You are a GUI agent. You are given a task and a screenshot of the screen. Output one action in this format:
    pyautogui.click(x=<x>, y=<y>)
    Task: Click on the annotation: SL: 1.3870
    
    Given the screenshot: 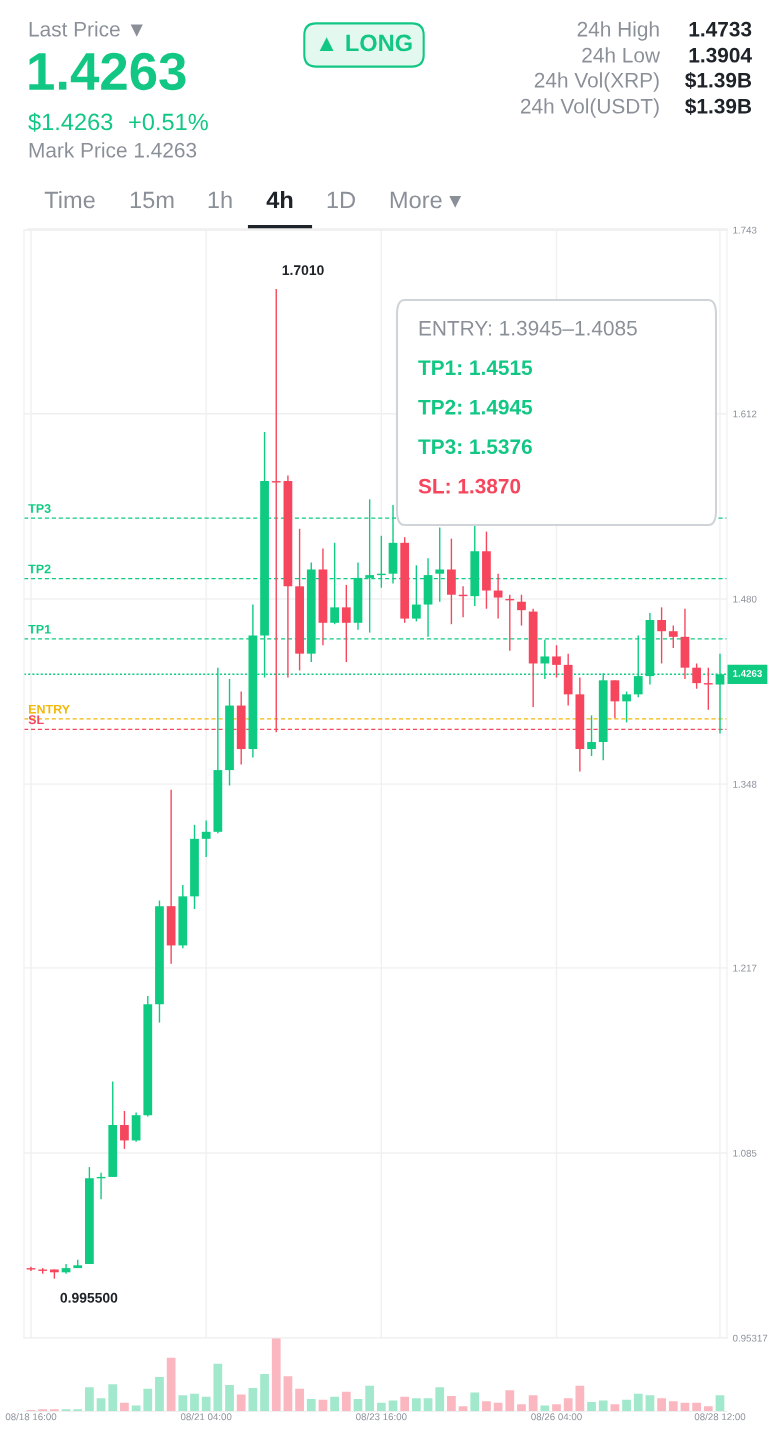 What is the action you would take?
    pyautogui.click(x=469, y=486)
    